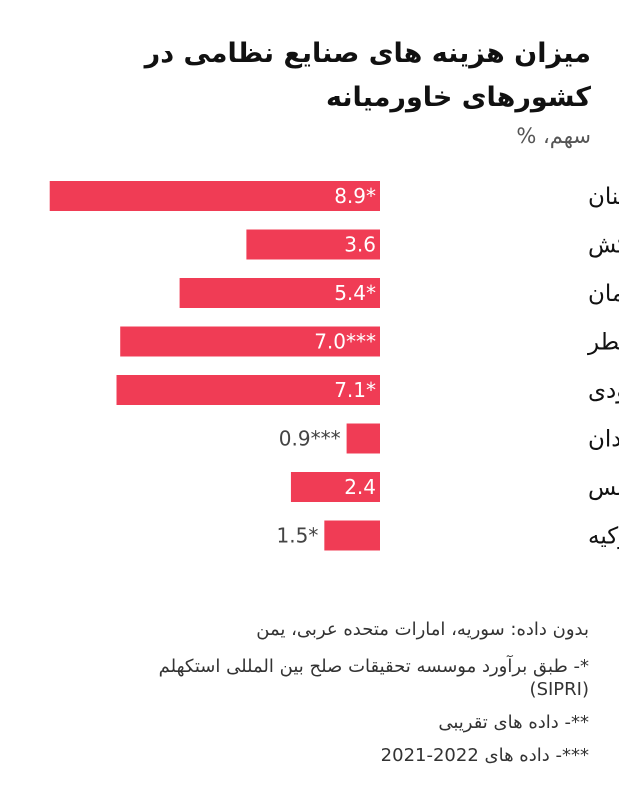  What do you see at coordinates (603, 294) in the screenshot?
I see `category-label: عمان` at bounding box center [603, 294].